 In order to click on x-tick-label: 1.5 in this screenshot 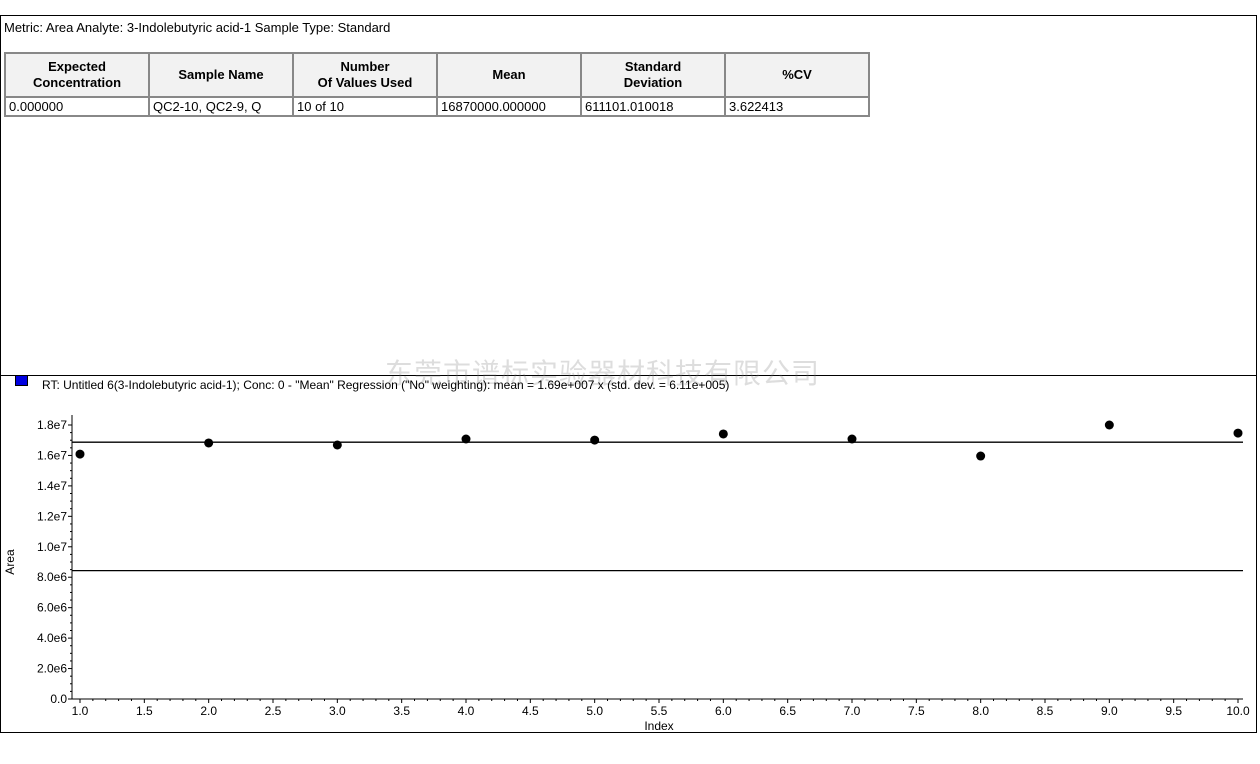, I will do `click(144, 711)`.